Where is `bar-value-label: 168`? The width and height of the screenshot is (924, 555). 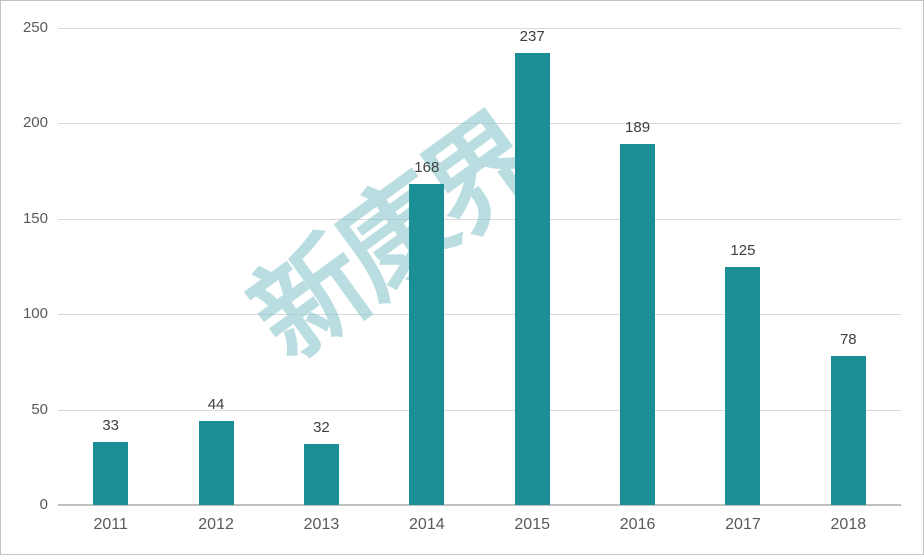
bar-value-label: 168 is located at coordinates (427, 168).